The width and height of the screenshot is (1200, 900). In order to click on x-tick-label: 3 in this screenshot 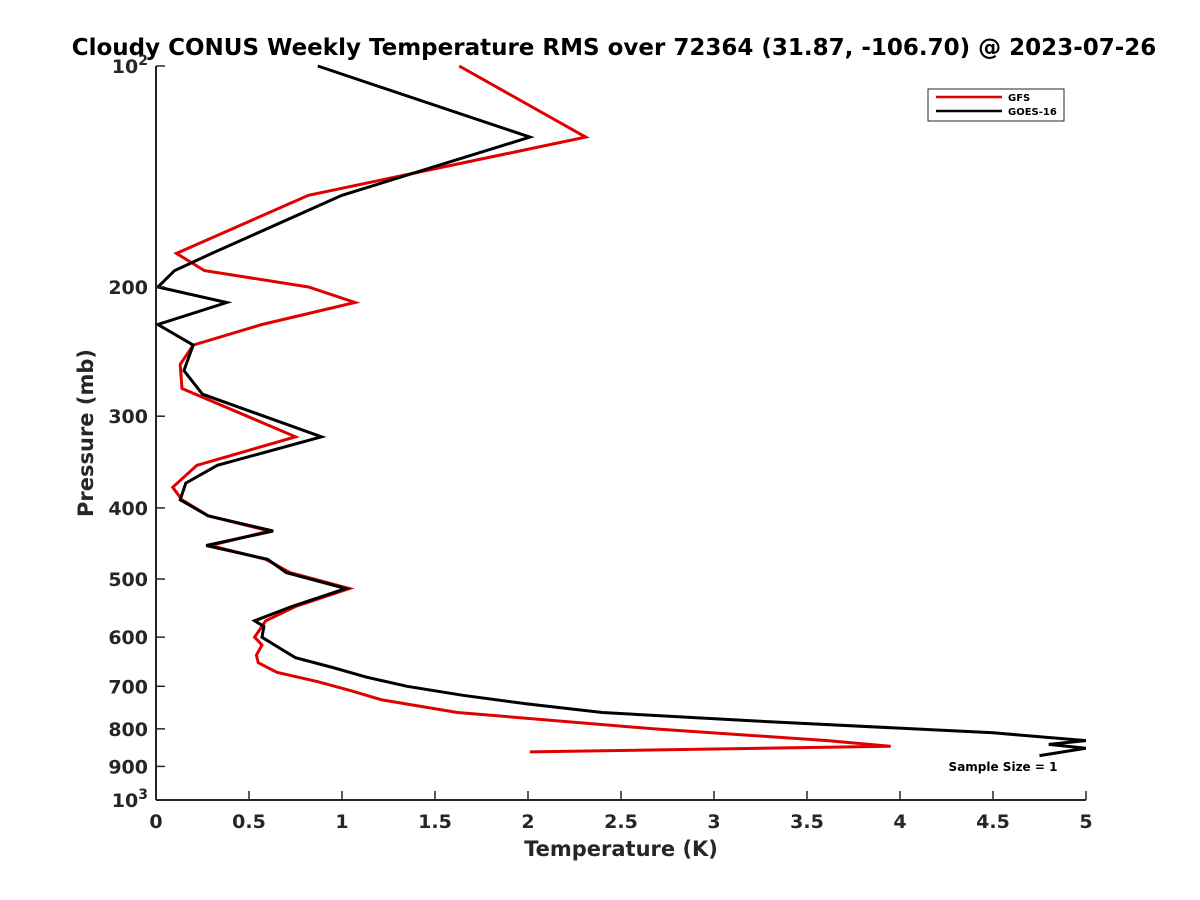, I will do `click(713, 822)`.